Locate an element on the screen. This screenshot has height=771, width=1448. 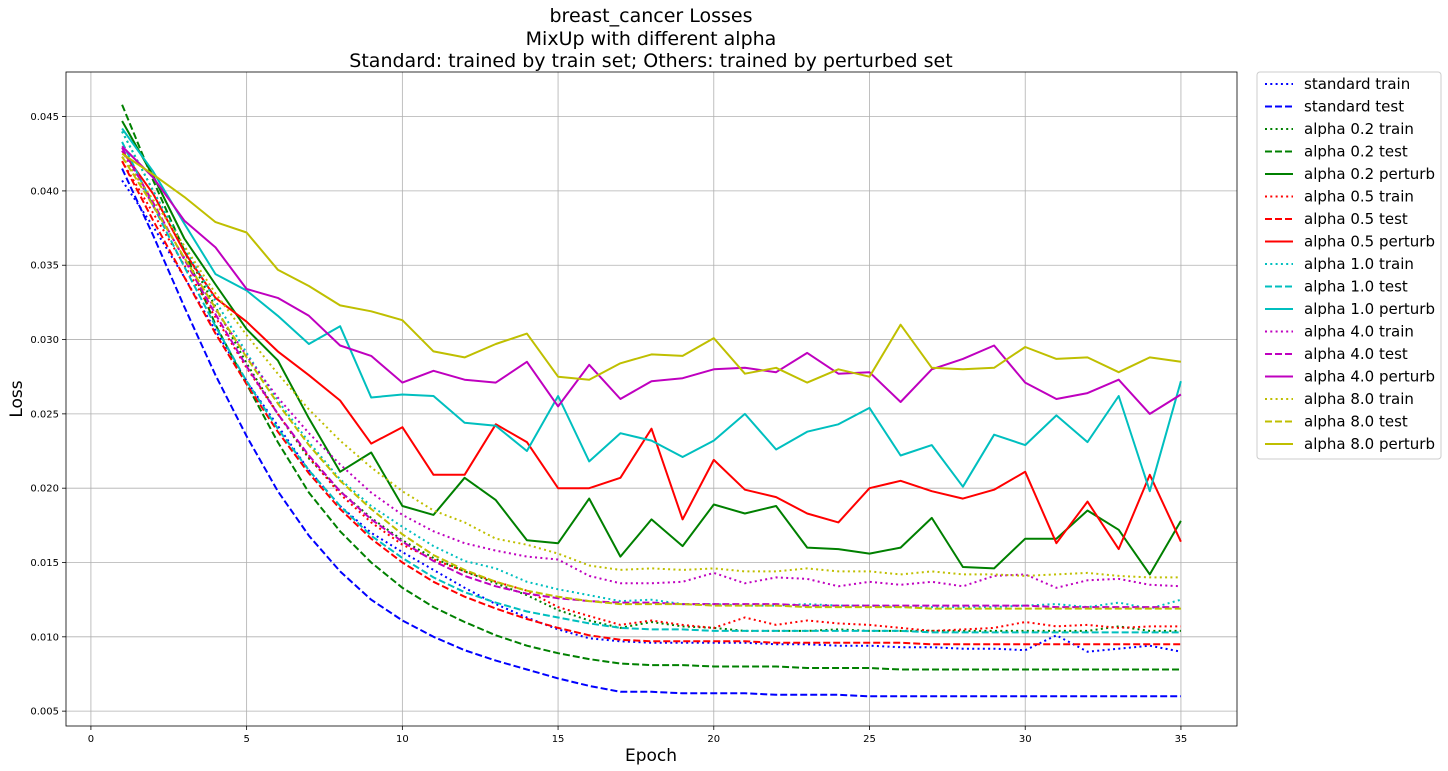
y-tick-label: 0.045 is located at coordinates (44, 117).